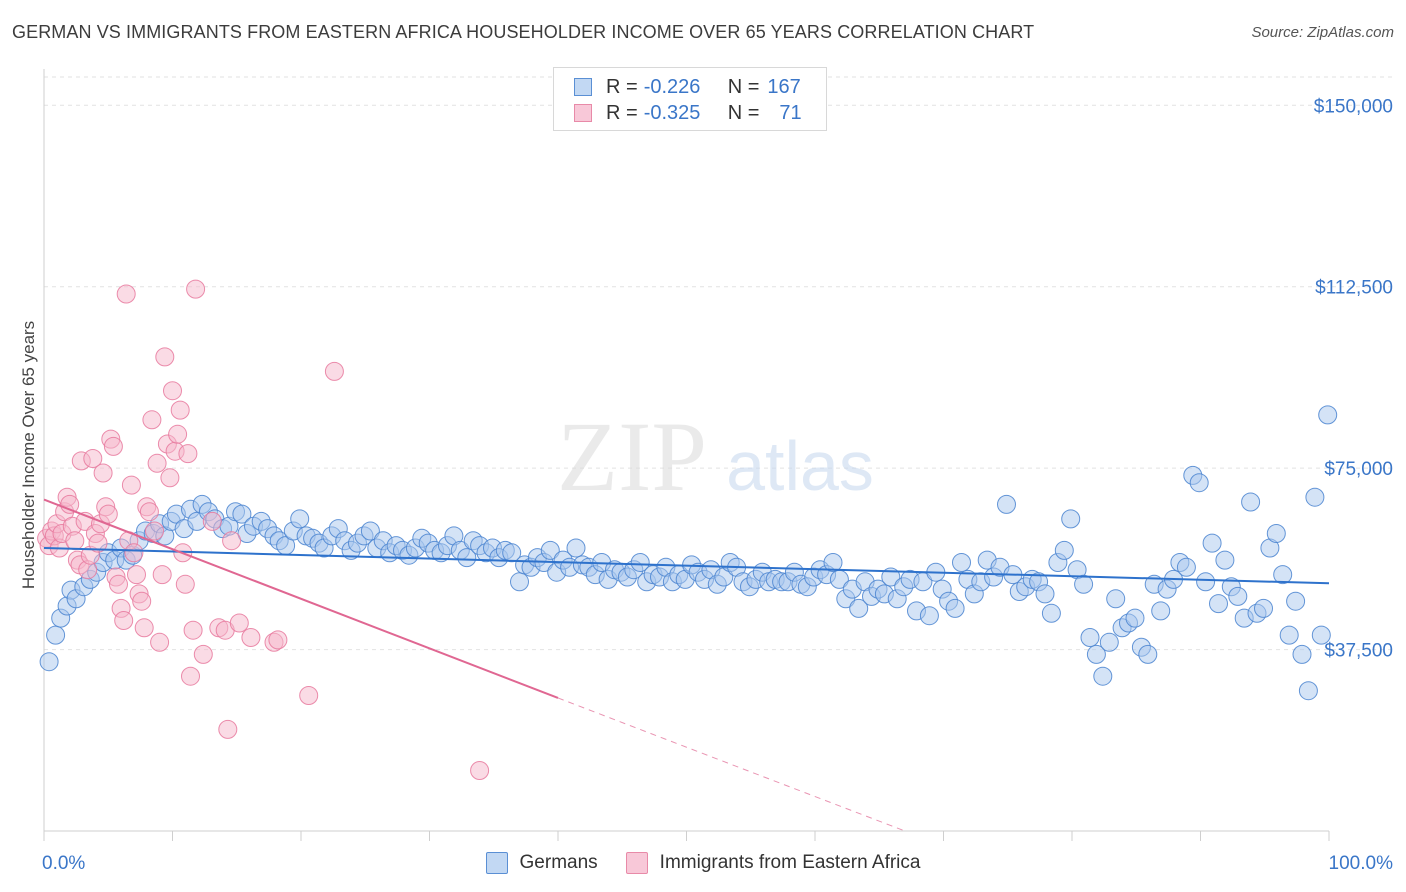 The width and height of the screenshot is (1406, 892). Describe the element at coordinates (687, 87) in the screenshot. I see `legend-row-germans: R = -0.226 N = 167` at that location.